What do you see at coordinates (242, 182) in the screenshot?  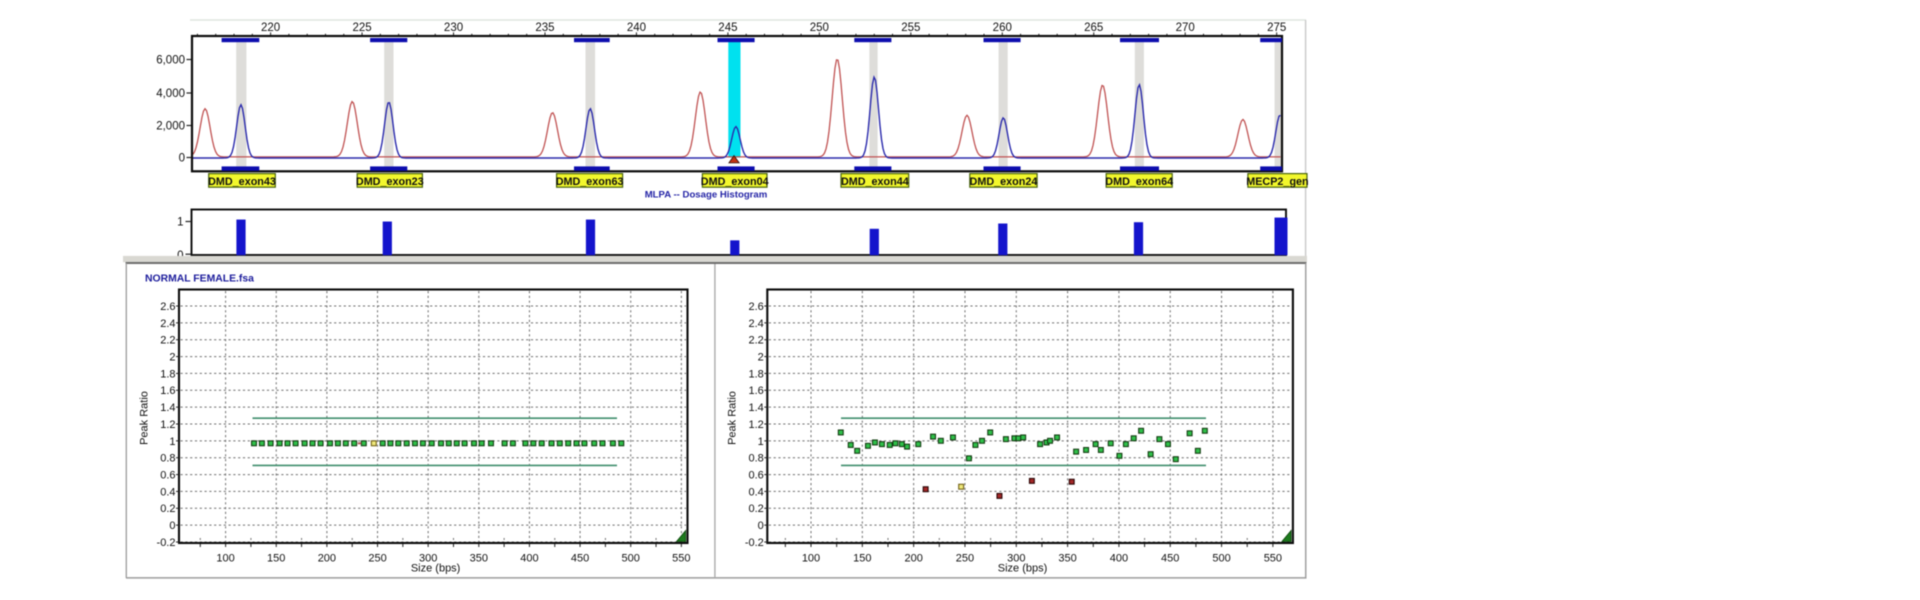 I see `svg-text: DMD_exon43` at bounding box center [242, 182].